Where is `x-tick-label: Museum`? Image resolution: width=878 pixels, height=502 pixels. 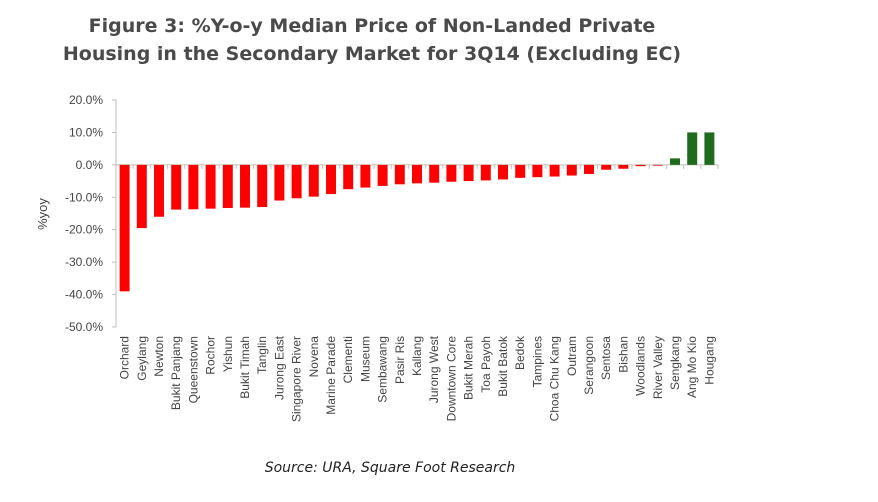 x-tick-label: Museum is located at coordinates (365, 359).